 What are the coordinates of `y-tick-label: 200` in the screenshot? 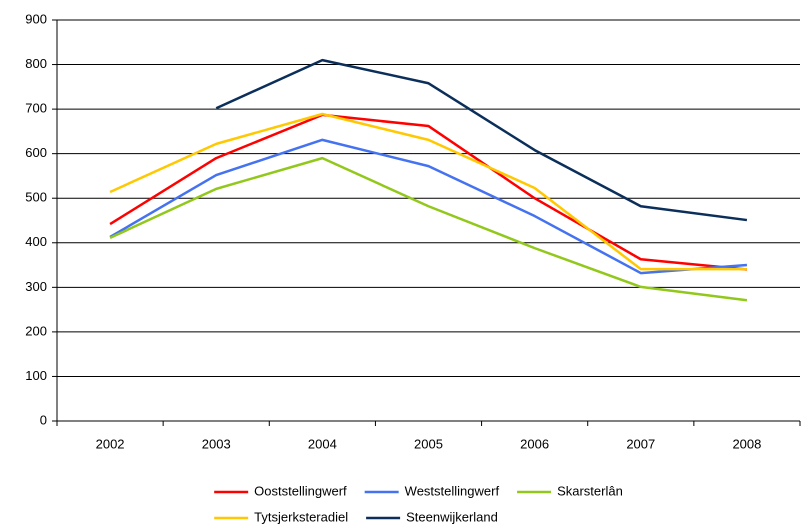 It's located at (36, 330).